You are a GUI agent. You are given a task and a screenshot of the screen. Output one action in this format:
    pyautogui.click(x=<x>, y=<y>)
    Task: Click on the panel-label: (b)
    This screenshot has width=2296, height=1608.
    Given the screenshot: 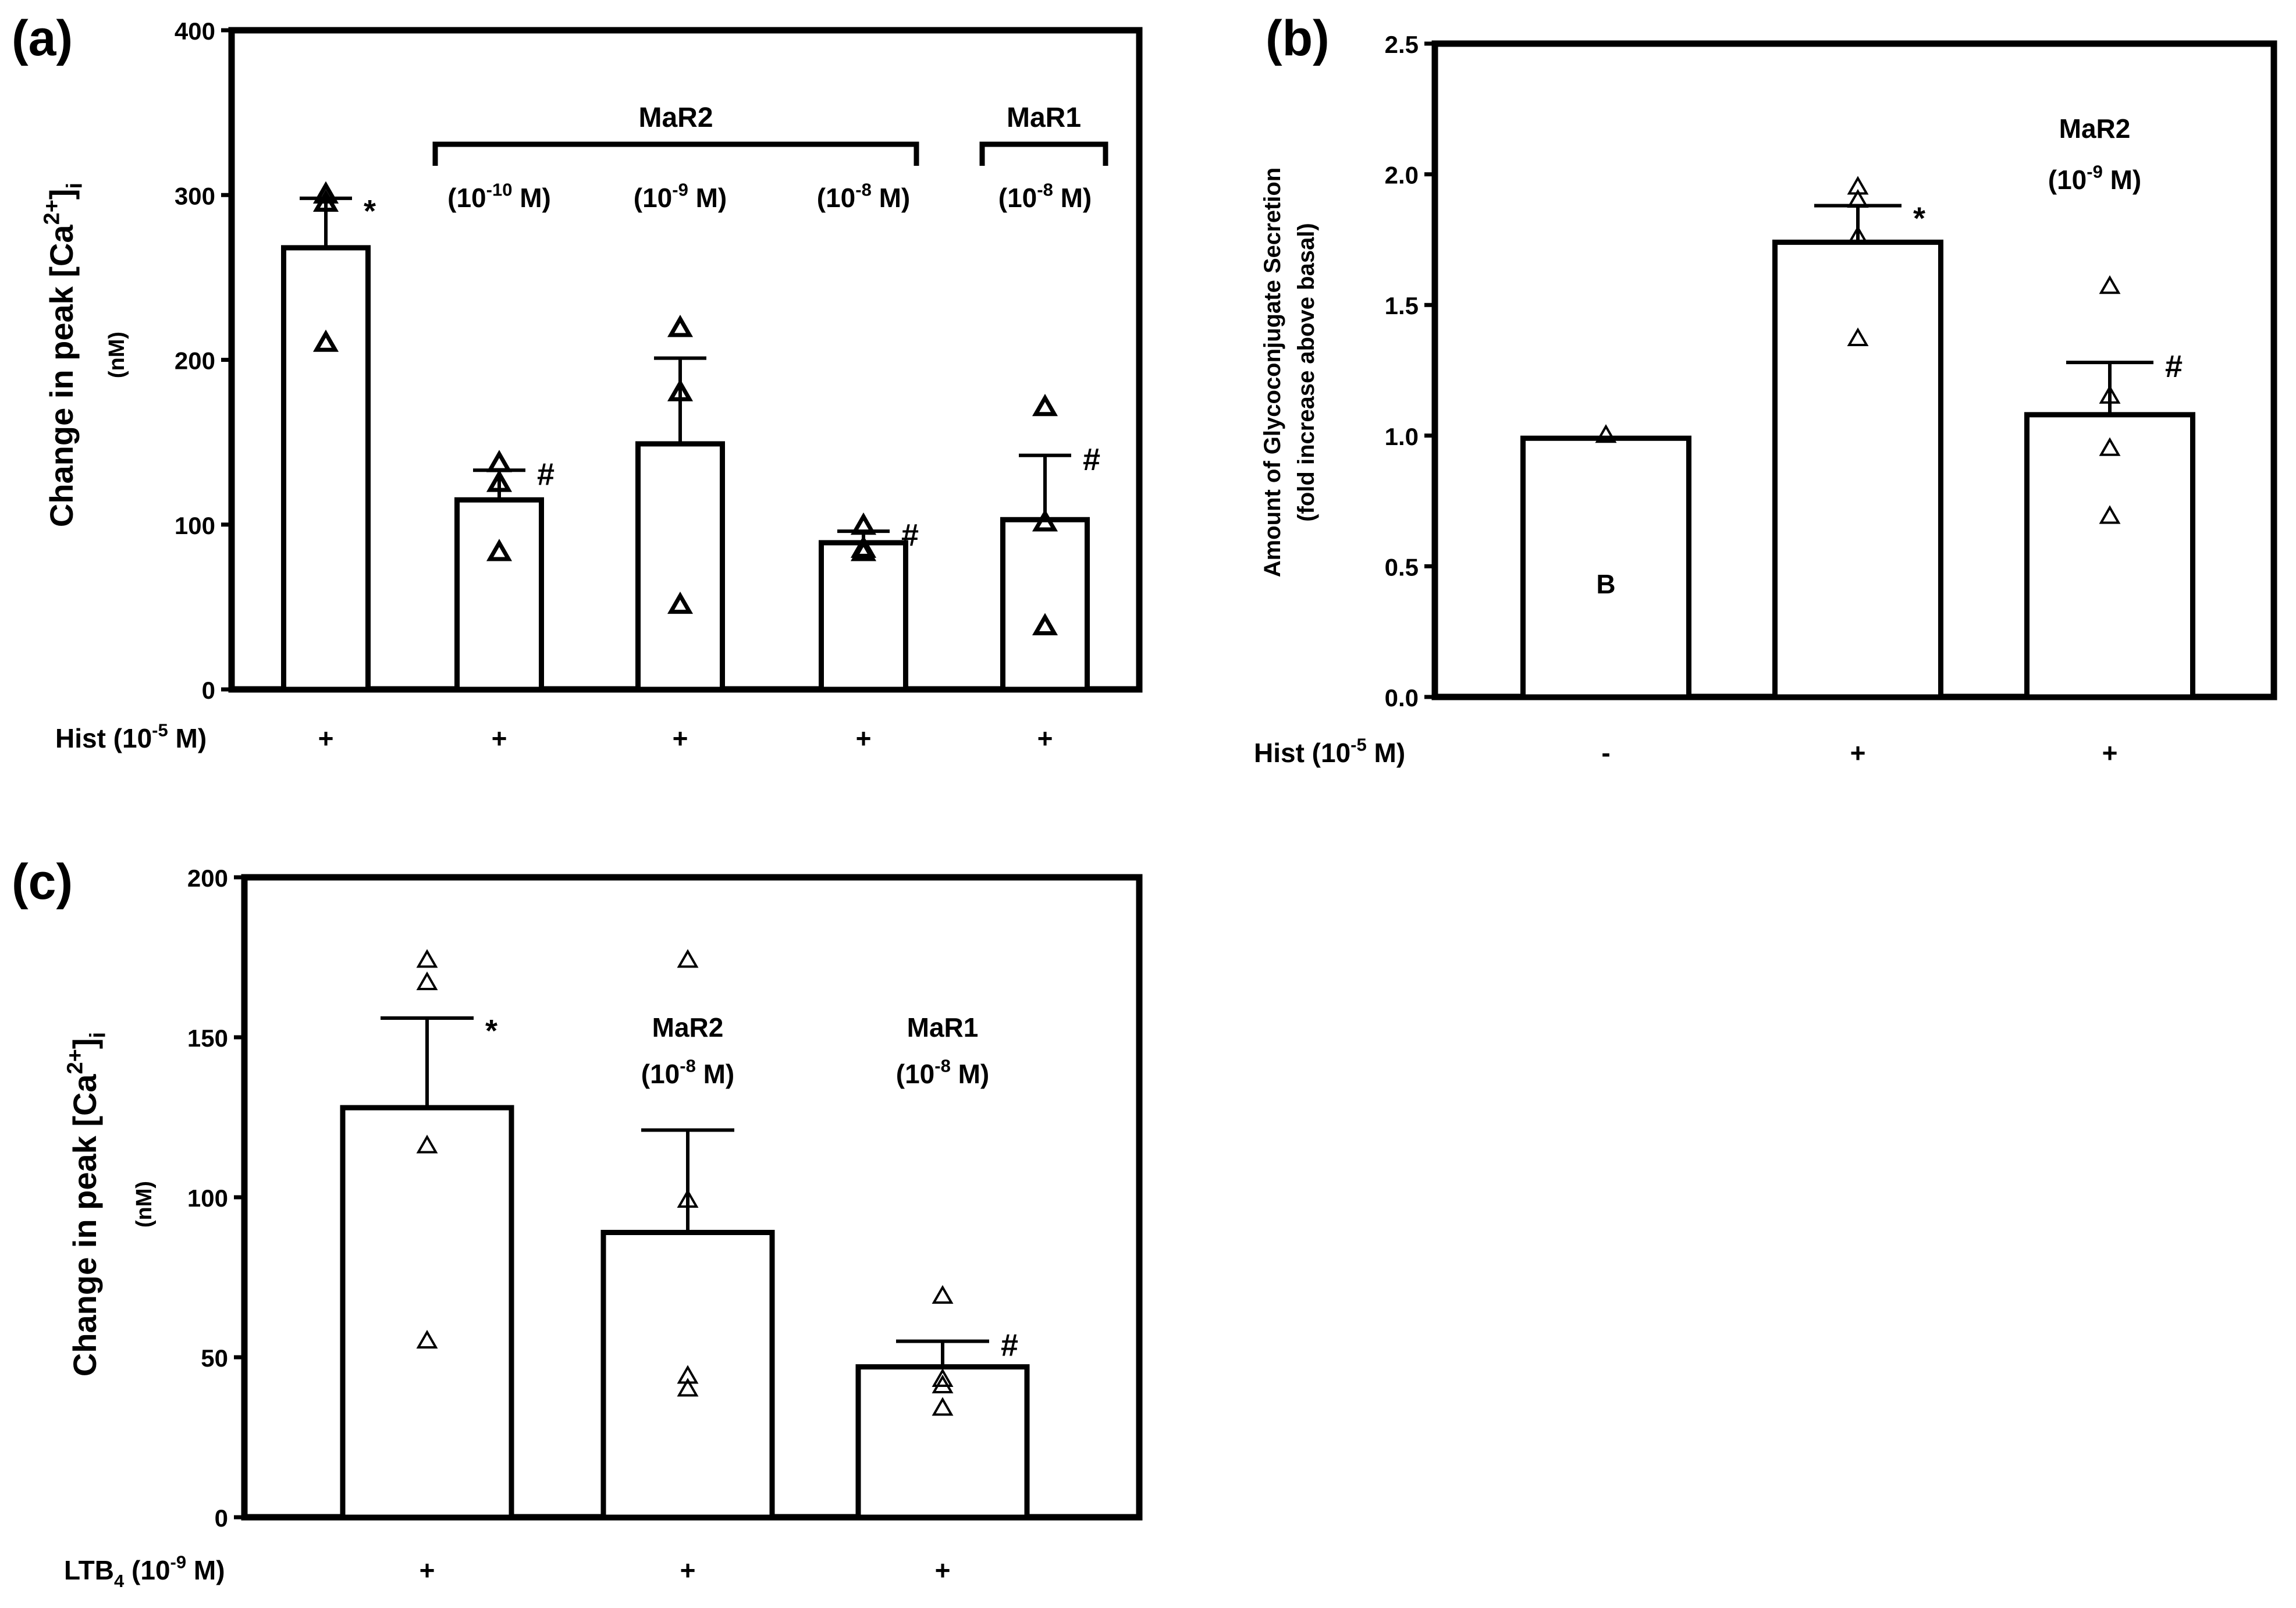 What is the action you would take?
    pyautogui.click(x=1298, y=38)
    